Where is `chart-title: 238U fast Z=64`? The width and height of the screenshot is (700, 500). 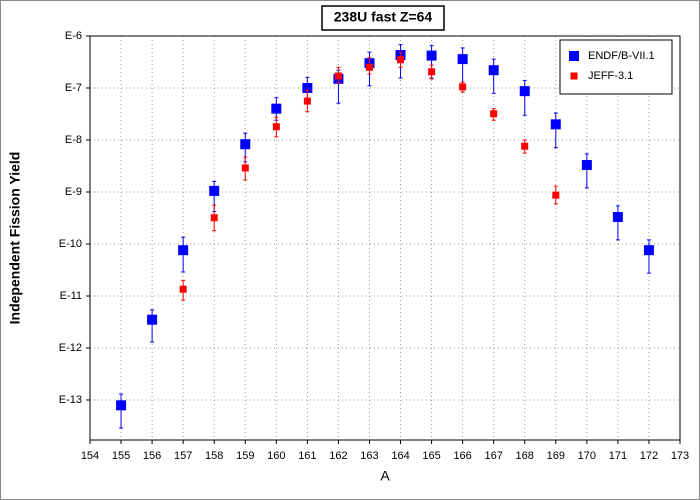 chart-title: 238U fast Z=64 is located at coordinates (383, 17).